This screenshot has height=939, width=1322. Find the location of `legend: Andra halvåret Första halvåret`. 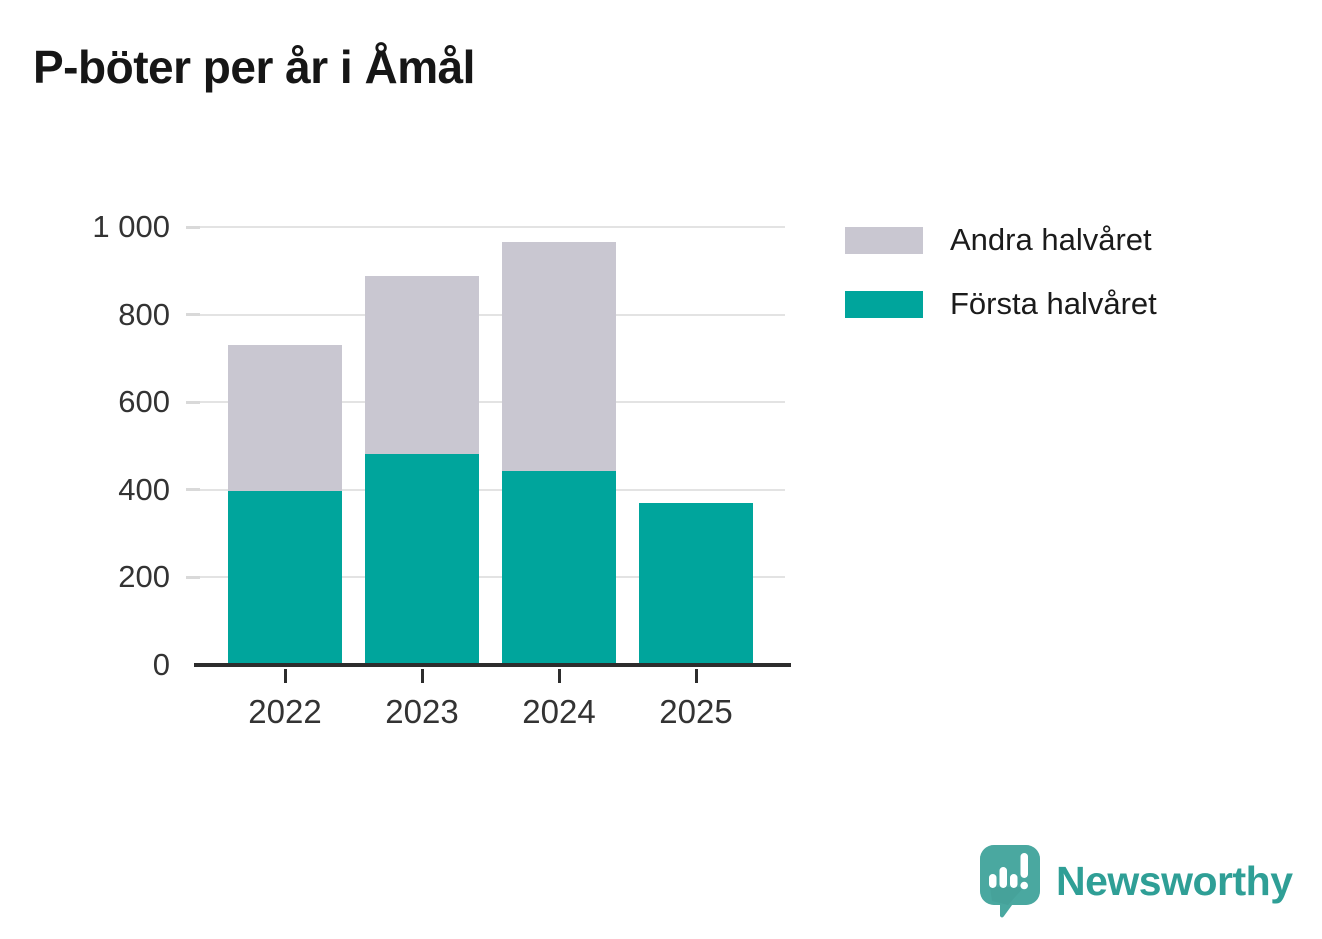

legend: Andra halvåret Första halvåret is located at coordinates (1001, 286).